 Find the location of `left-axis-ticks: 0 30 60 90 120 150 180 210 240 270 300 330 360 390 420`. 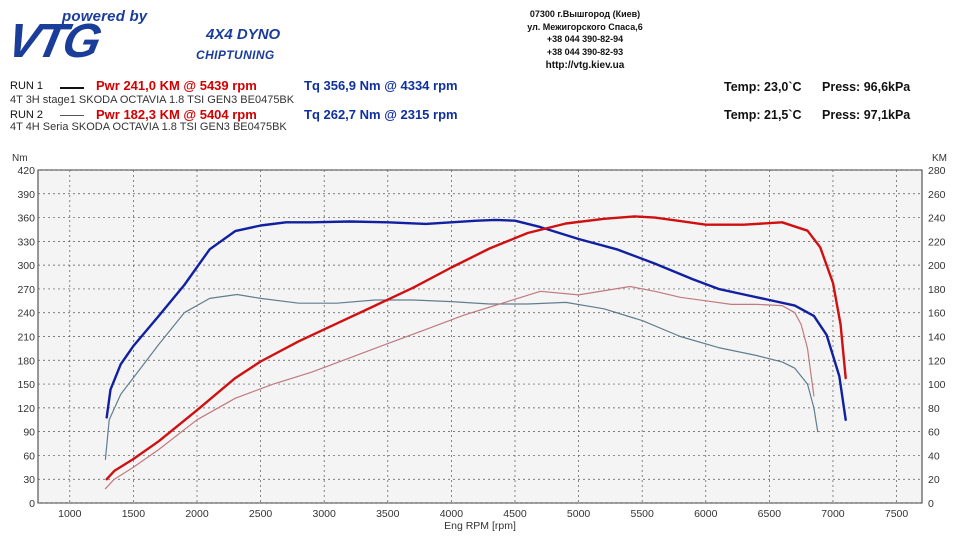

left-axis-ticks: 0 30 60 90 120 150 180 210 240 270 300 330 360 390 420 is located at coordinates (26, 337).